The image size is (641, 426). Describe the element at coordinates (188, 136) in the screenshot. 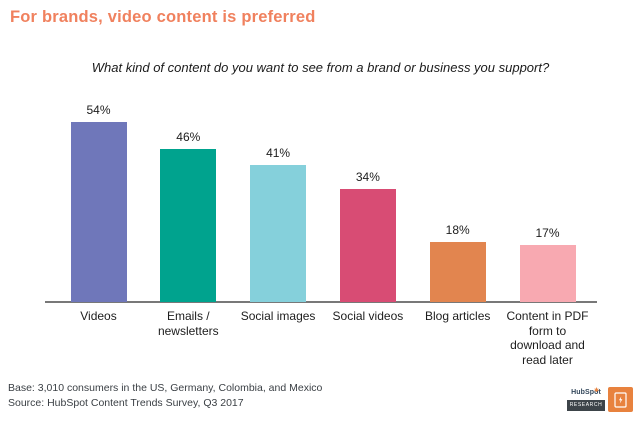

I see `value-label-emails-newsletters: 46%` at that location.